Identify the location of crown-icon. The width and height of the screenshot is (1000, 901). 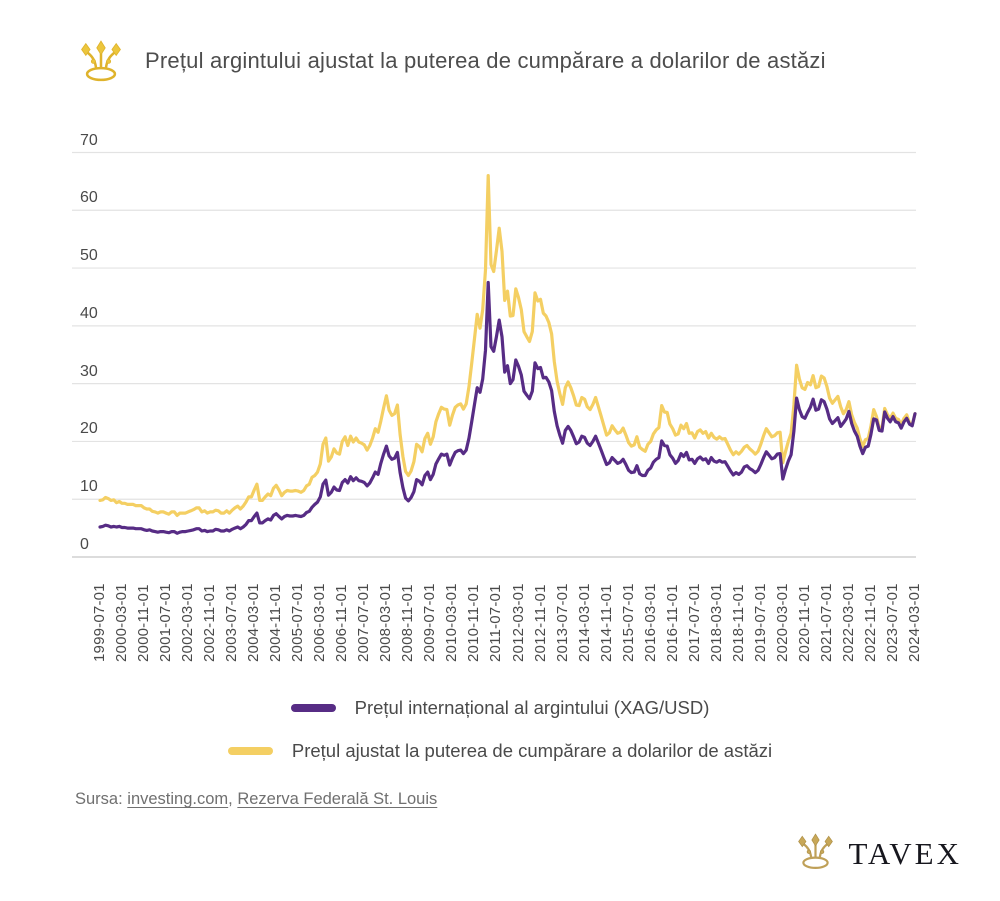
(101, 60).